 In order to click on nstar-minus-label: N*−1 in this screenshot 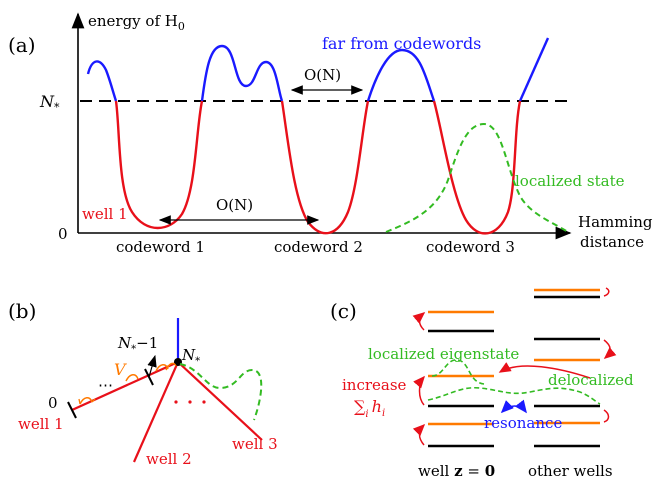, I will do `click(137, 344)`.